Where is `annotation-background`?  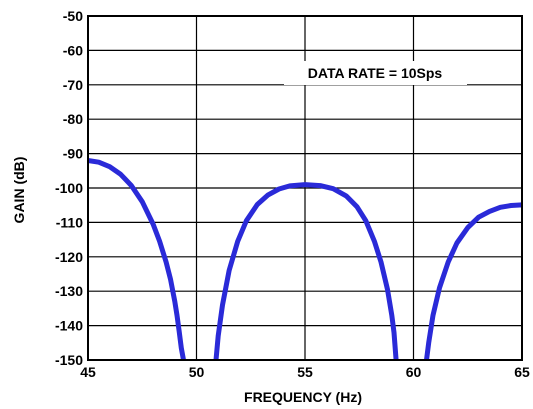 annotation-background is located at coordinates (375, 73).